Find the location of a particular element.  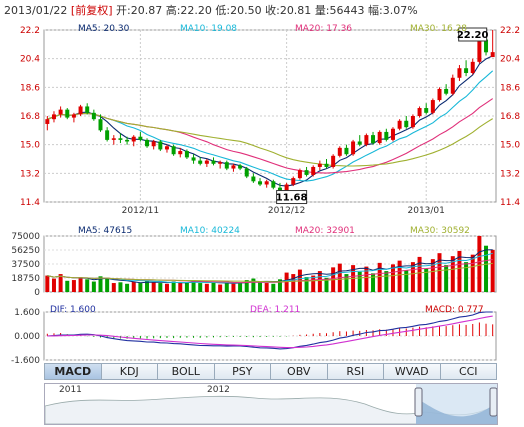

navigator-label-2011: 2011 is located at coordinates (70, 390).